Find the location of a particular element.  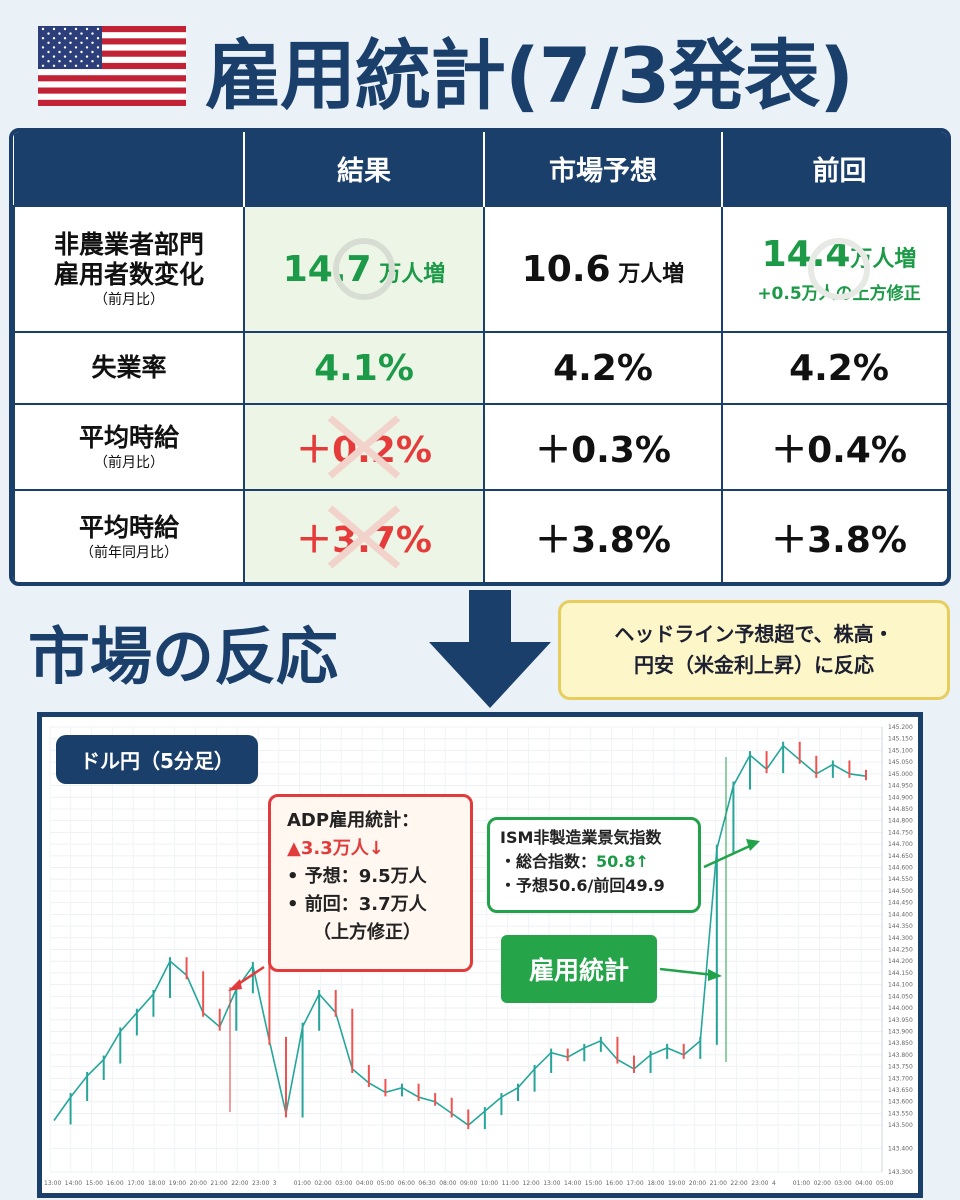

x-tick-label: 09:00 is located at coordinates (468, 1183).